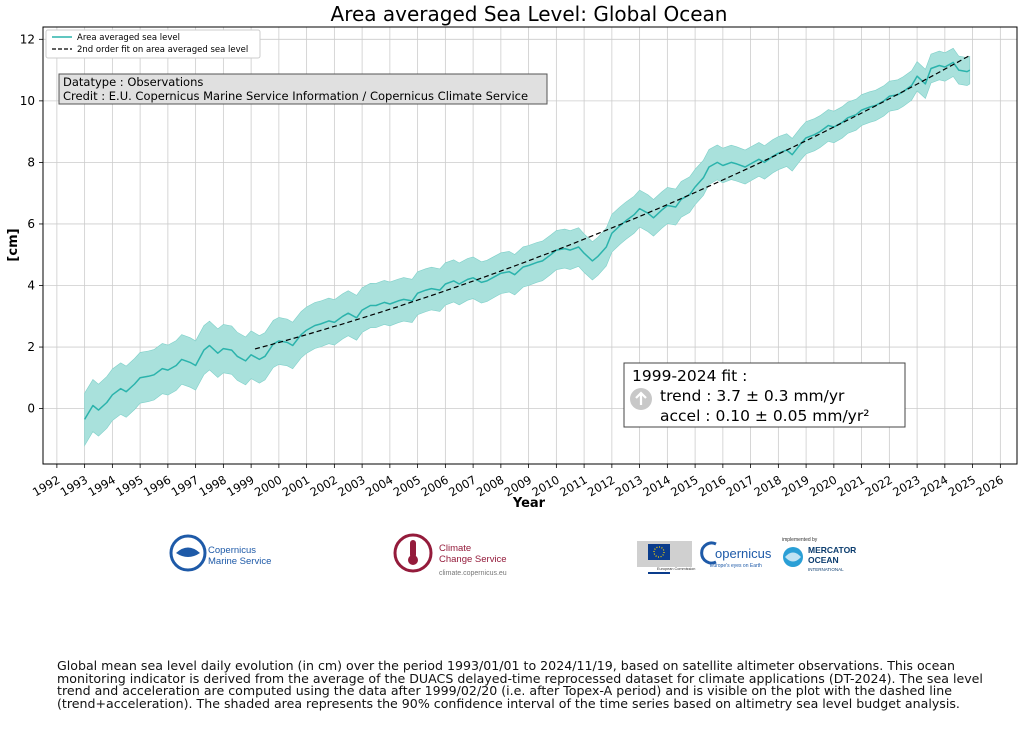 The width and height of the screenshot is (1024, 735). I want to click on european-commission-logo: European Commission, so click(666, 557).